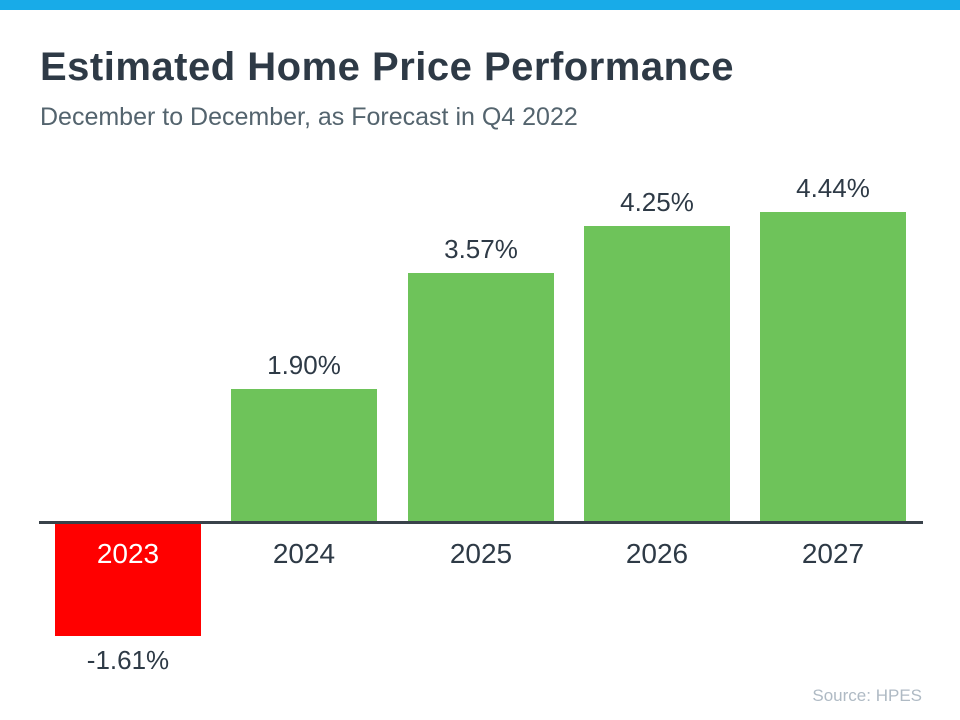 Image resolution: width=960 pixels, height=720 pixels. I want to click on value-label-2025: 3.57%, so click(481, 249).